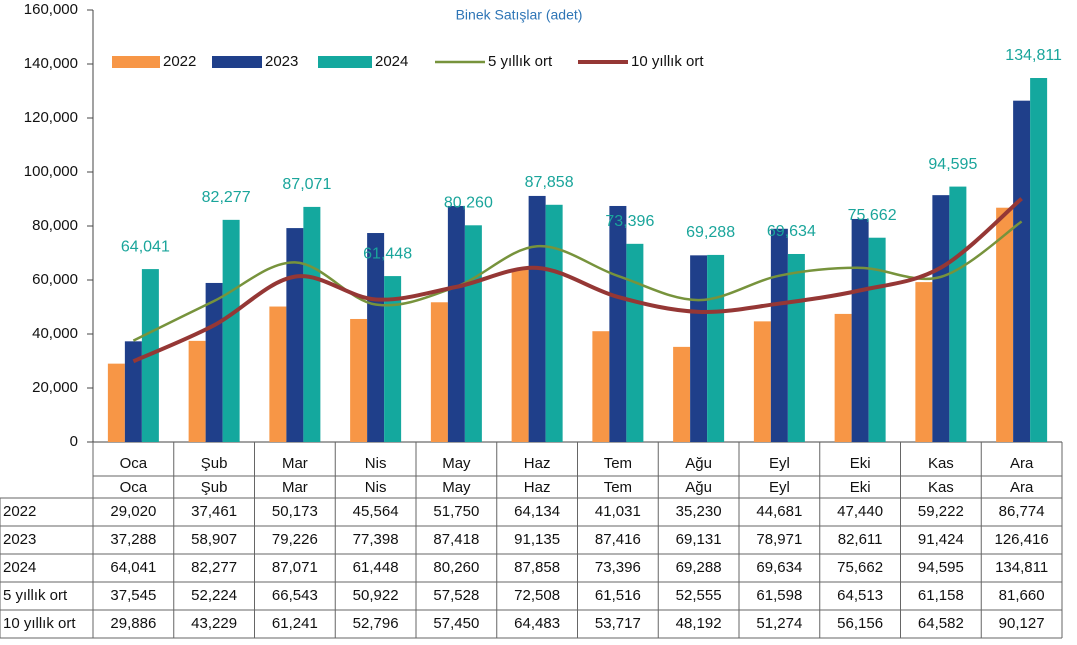  Describe the element at coordinates (1022, 511) in the screenshot. I see `table-cell: 86,774` at that location.